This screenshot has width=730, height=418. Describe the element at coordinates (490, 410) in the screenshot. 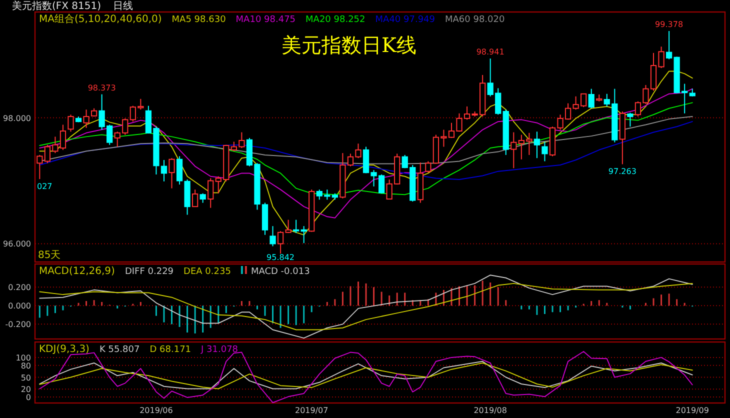

I see `x-tick-label: 2019/08` at that location.